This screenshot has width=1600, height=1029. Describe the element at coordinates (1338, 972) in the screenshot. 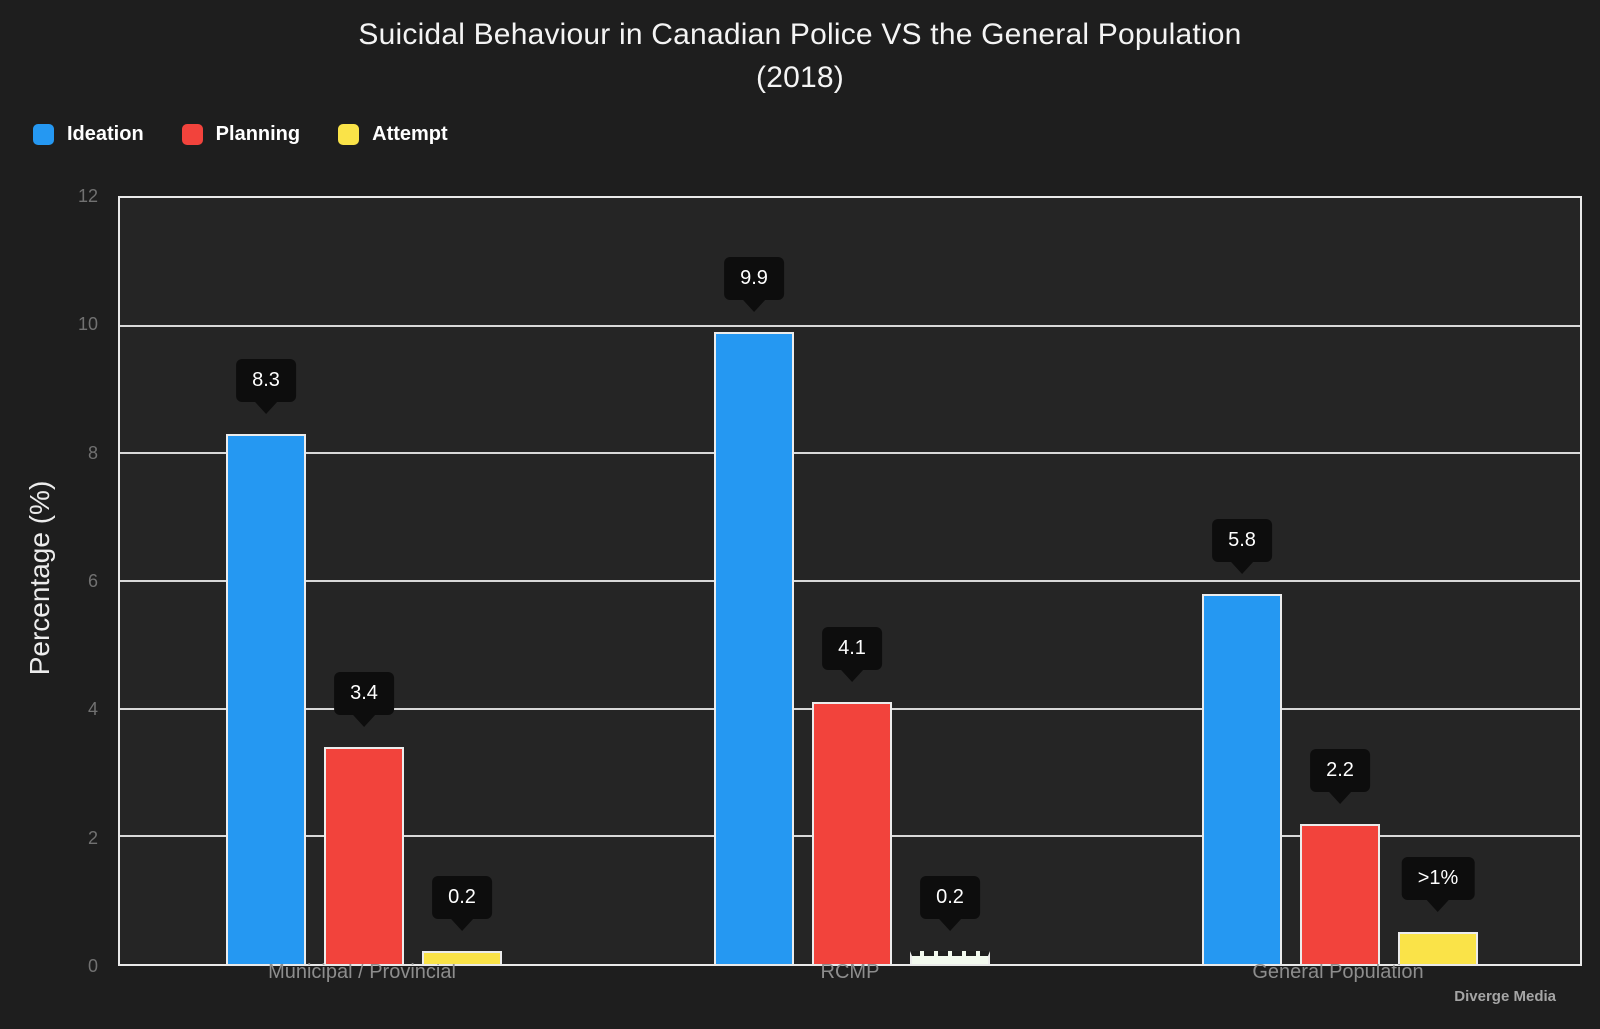

I see `x-category-label: General Population` at that location.